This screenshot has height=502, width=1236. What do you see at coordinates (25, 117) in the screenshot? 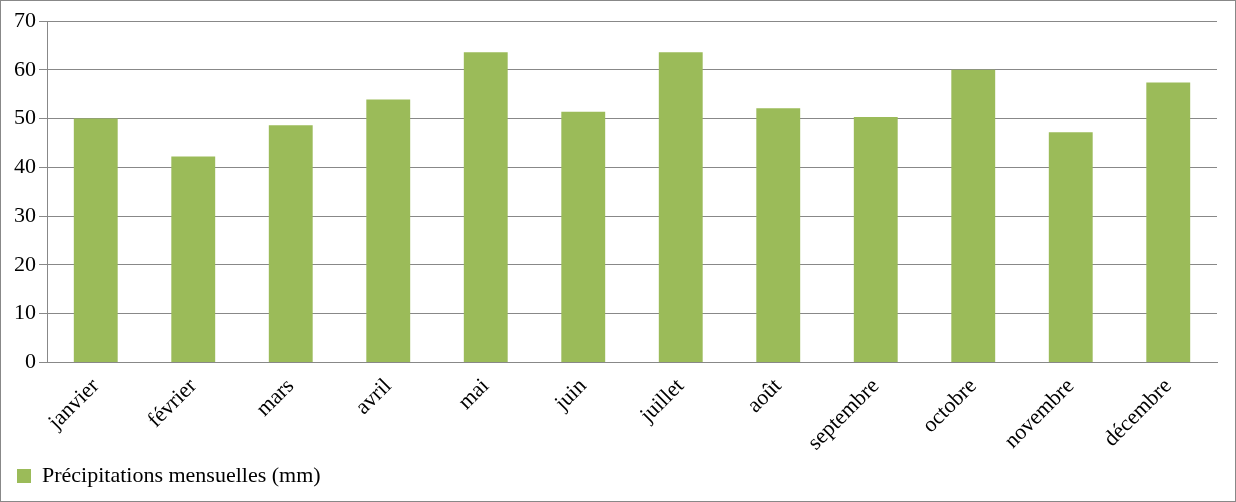
I see `y-tick-label: 50` at bounding box center [25, 117].